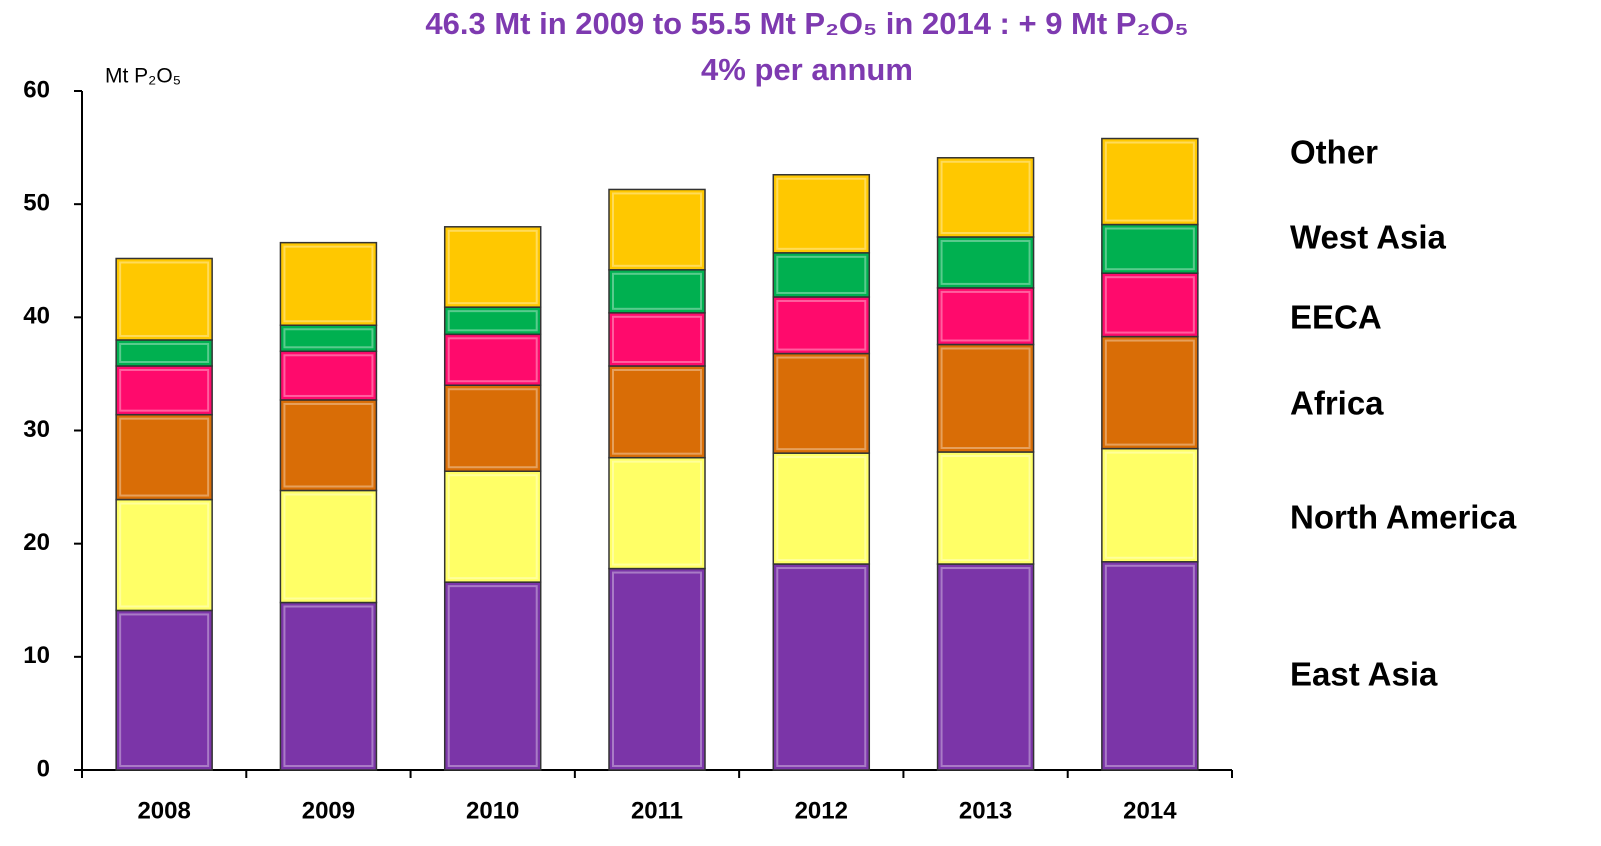 This screenshot has height=846, width=1601. What do you see at coordinates (143, 76) in the screenshot?
I see `y-axis-label: Mt P₂O₅` at bounding box center [143, 76].